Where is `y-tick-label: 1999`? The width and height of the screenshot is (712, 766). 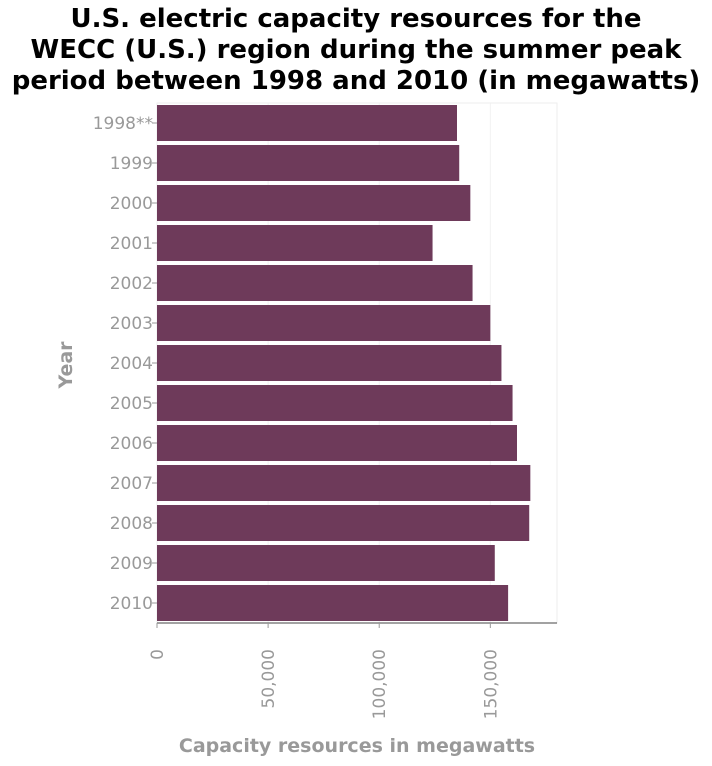
y-tick-label: 1999 is located at coordinates (131, 164).